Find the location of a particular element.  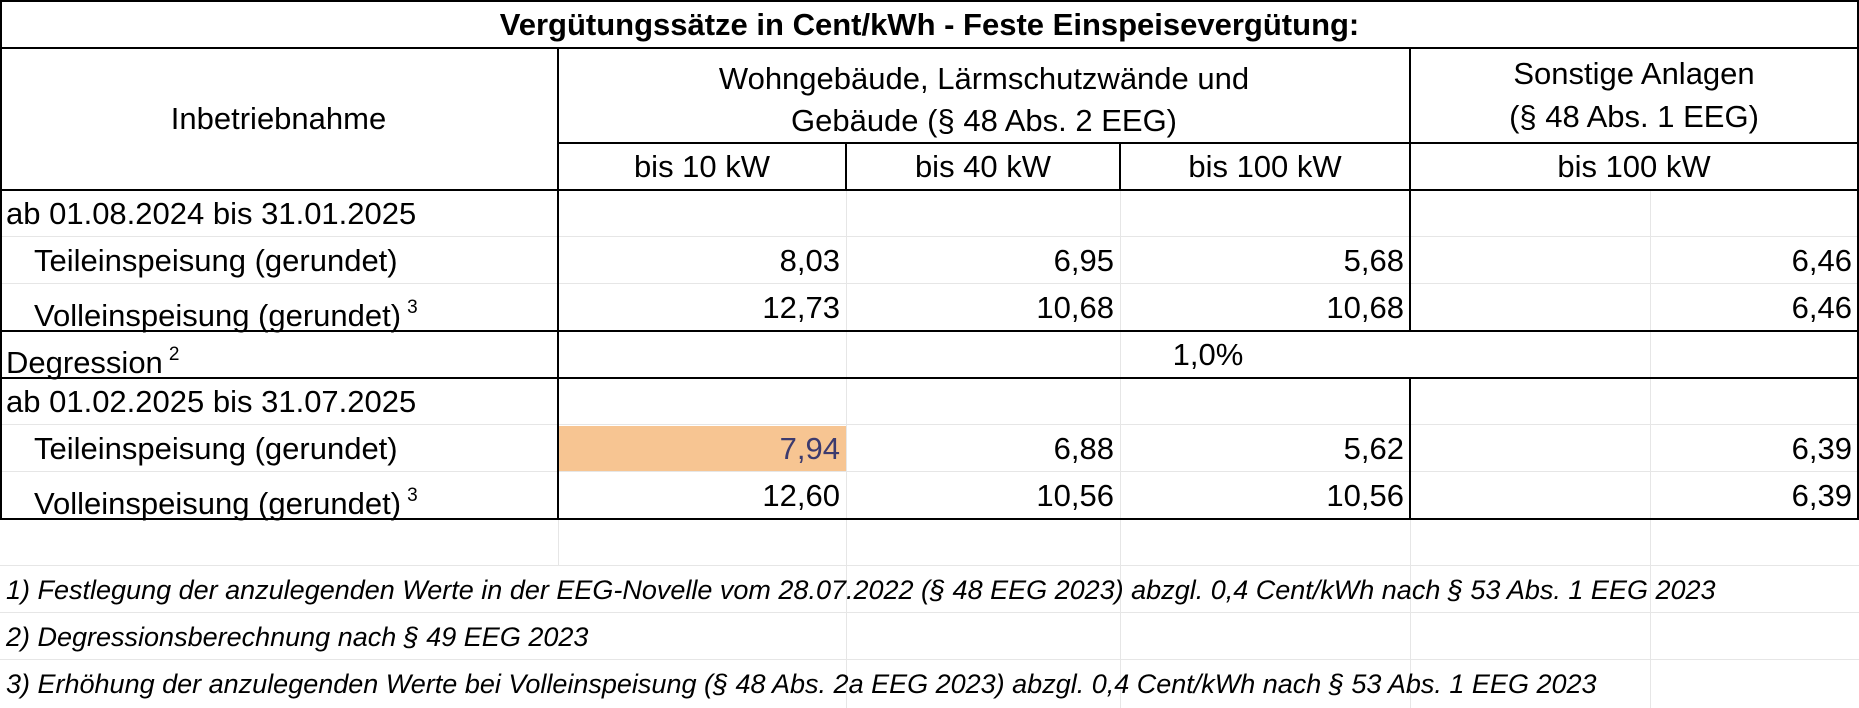

subheader-bis-10kw: bis 10 kW is located at coordinates (702, 166).